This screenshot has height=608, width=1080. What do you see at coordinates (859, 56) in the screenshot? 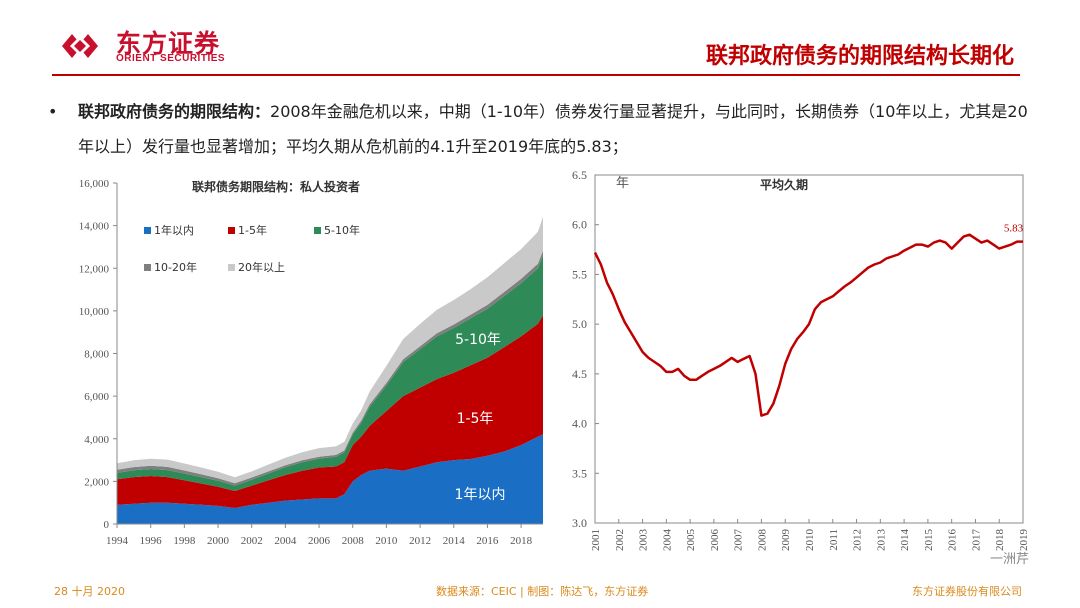
I see `slide-title: 联邦政府债务的期限结构长期化` at bounding box center [859, 56].